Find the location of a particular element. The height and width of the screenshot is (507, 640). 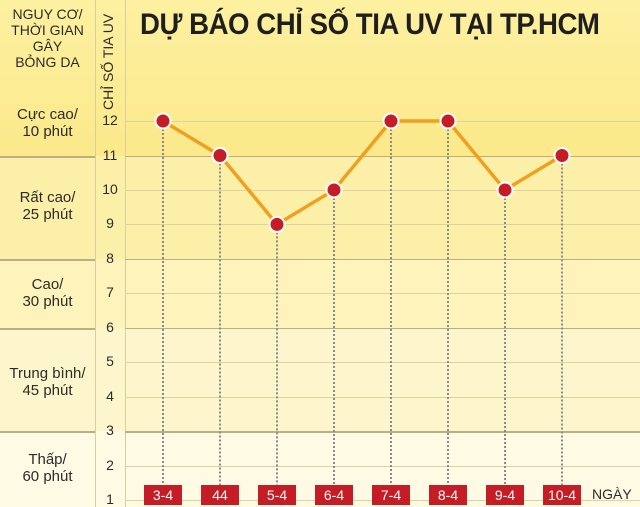

y-tick-label: 11 is located at coordinates (110, 154).